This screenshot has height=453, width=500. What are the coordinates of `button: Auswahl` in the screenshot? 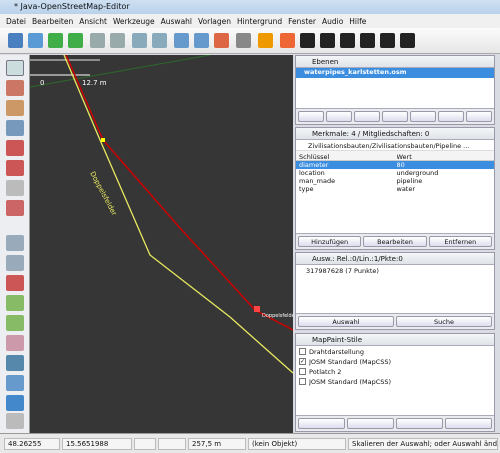 It's located at (346, 321).